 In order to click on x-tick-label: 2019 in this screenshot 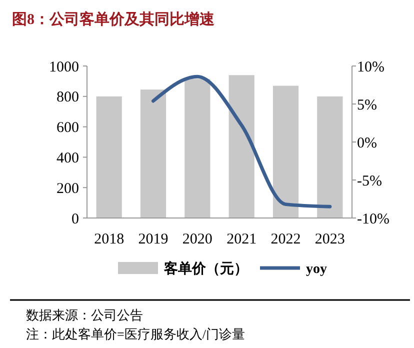, I will do `click(153, 239)`.